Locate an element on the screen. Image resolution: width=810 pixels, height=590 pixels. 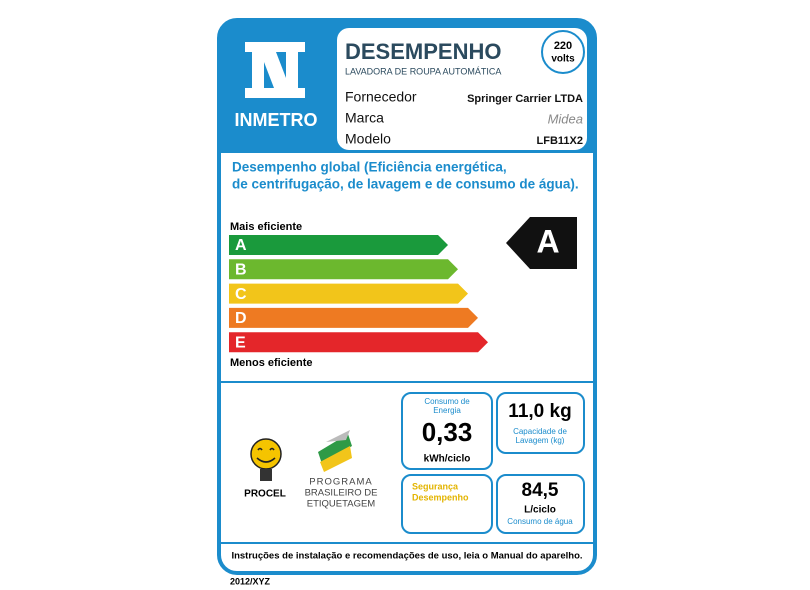
class-letter: D is located at coordinates (241, 318).